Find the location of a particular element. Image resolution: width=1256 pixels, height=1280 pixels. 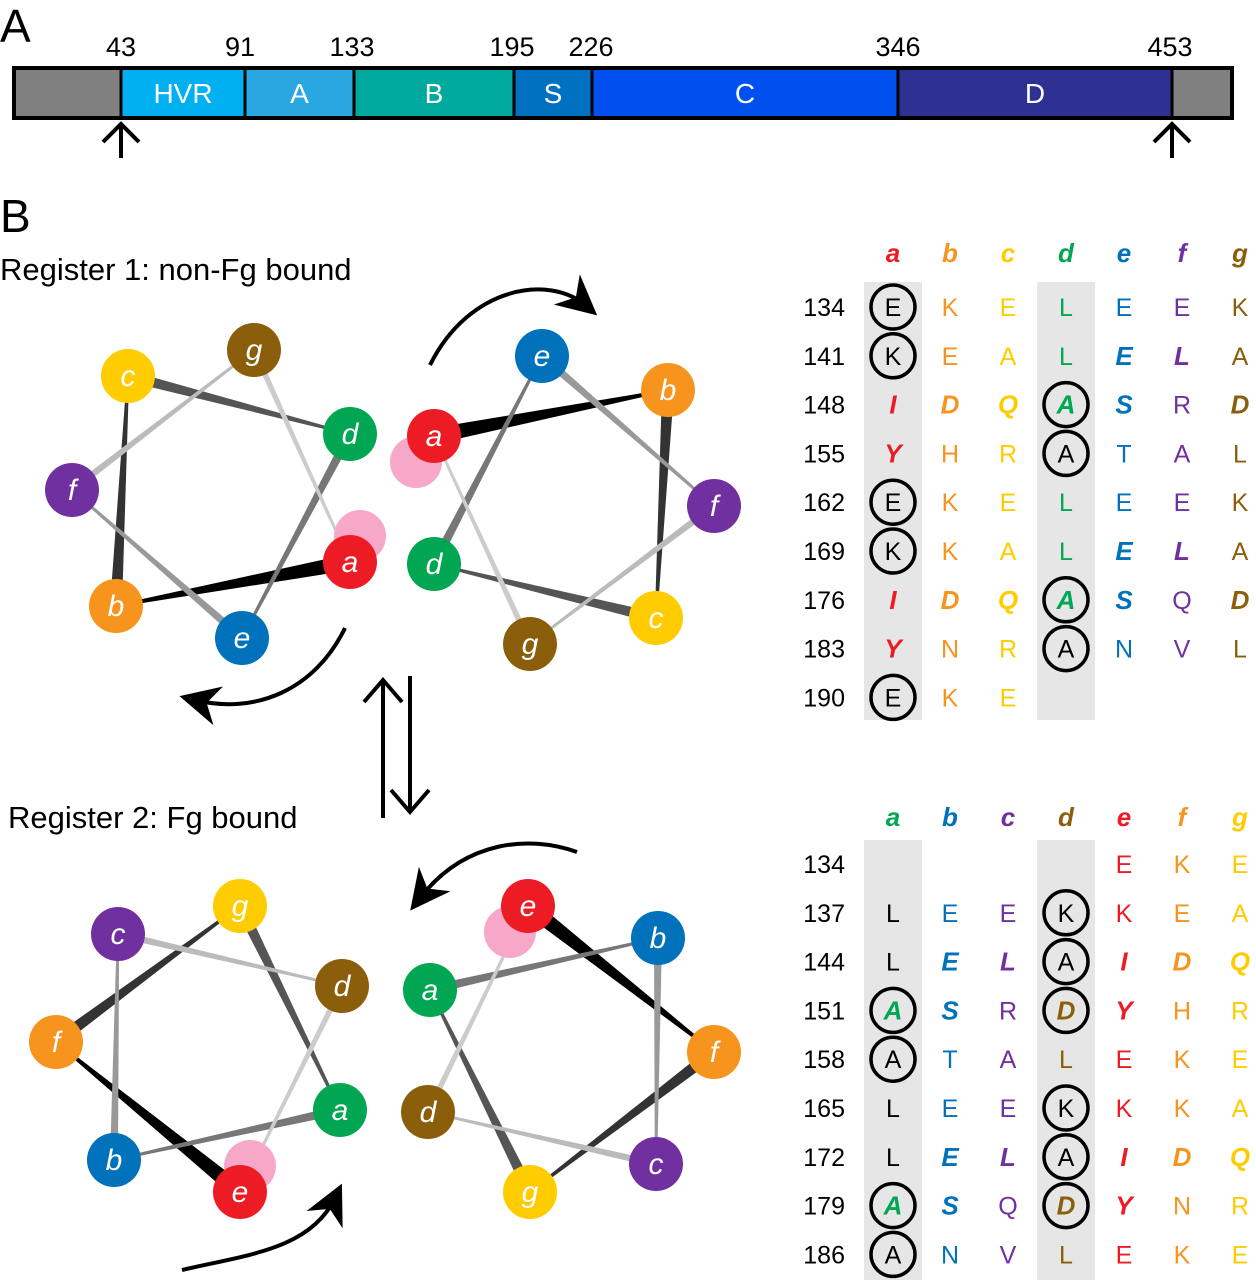

residue-number: 155 is located at coordinates (824, 454).